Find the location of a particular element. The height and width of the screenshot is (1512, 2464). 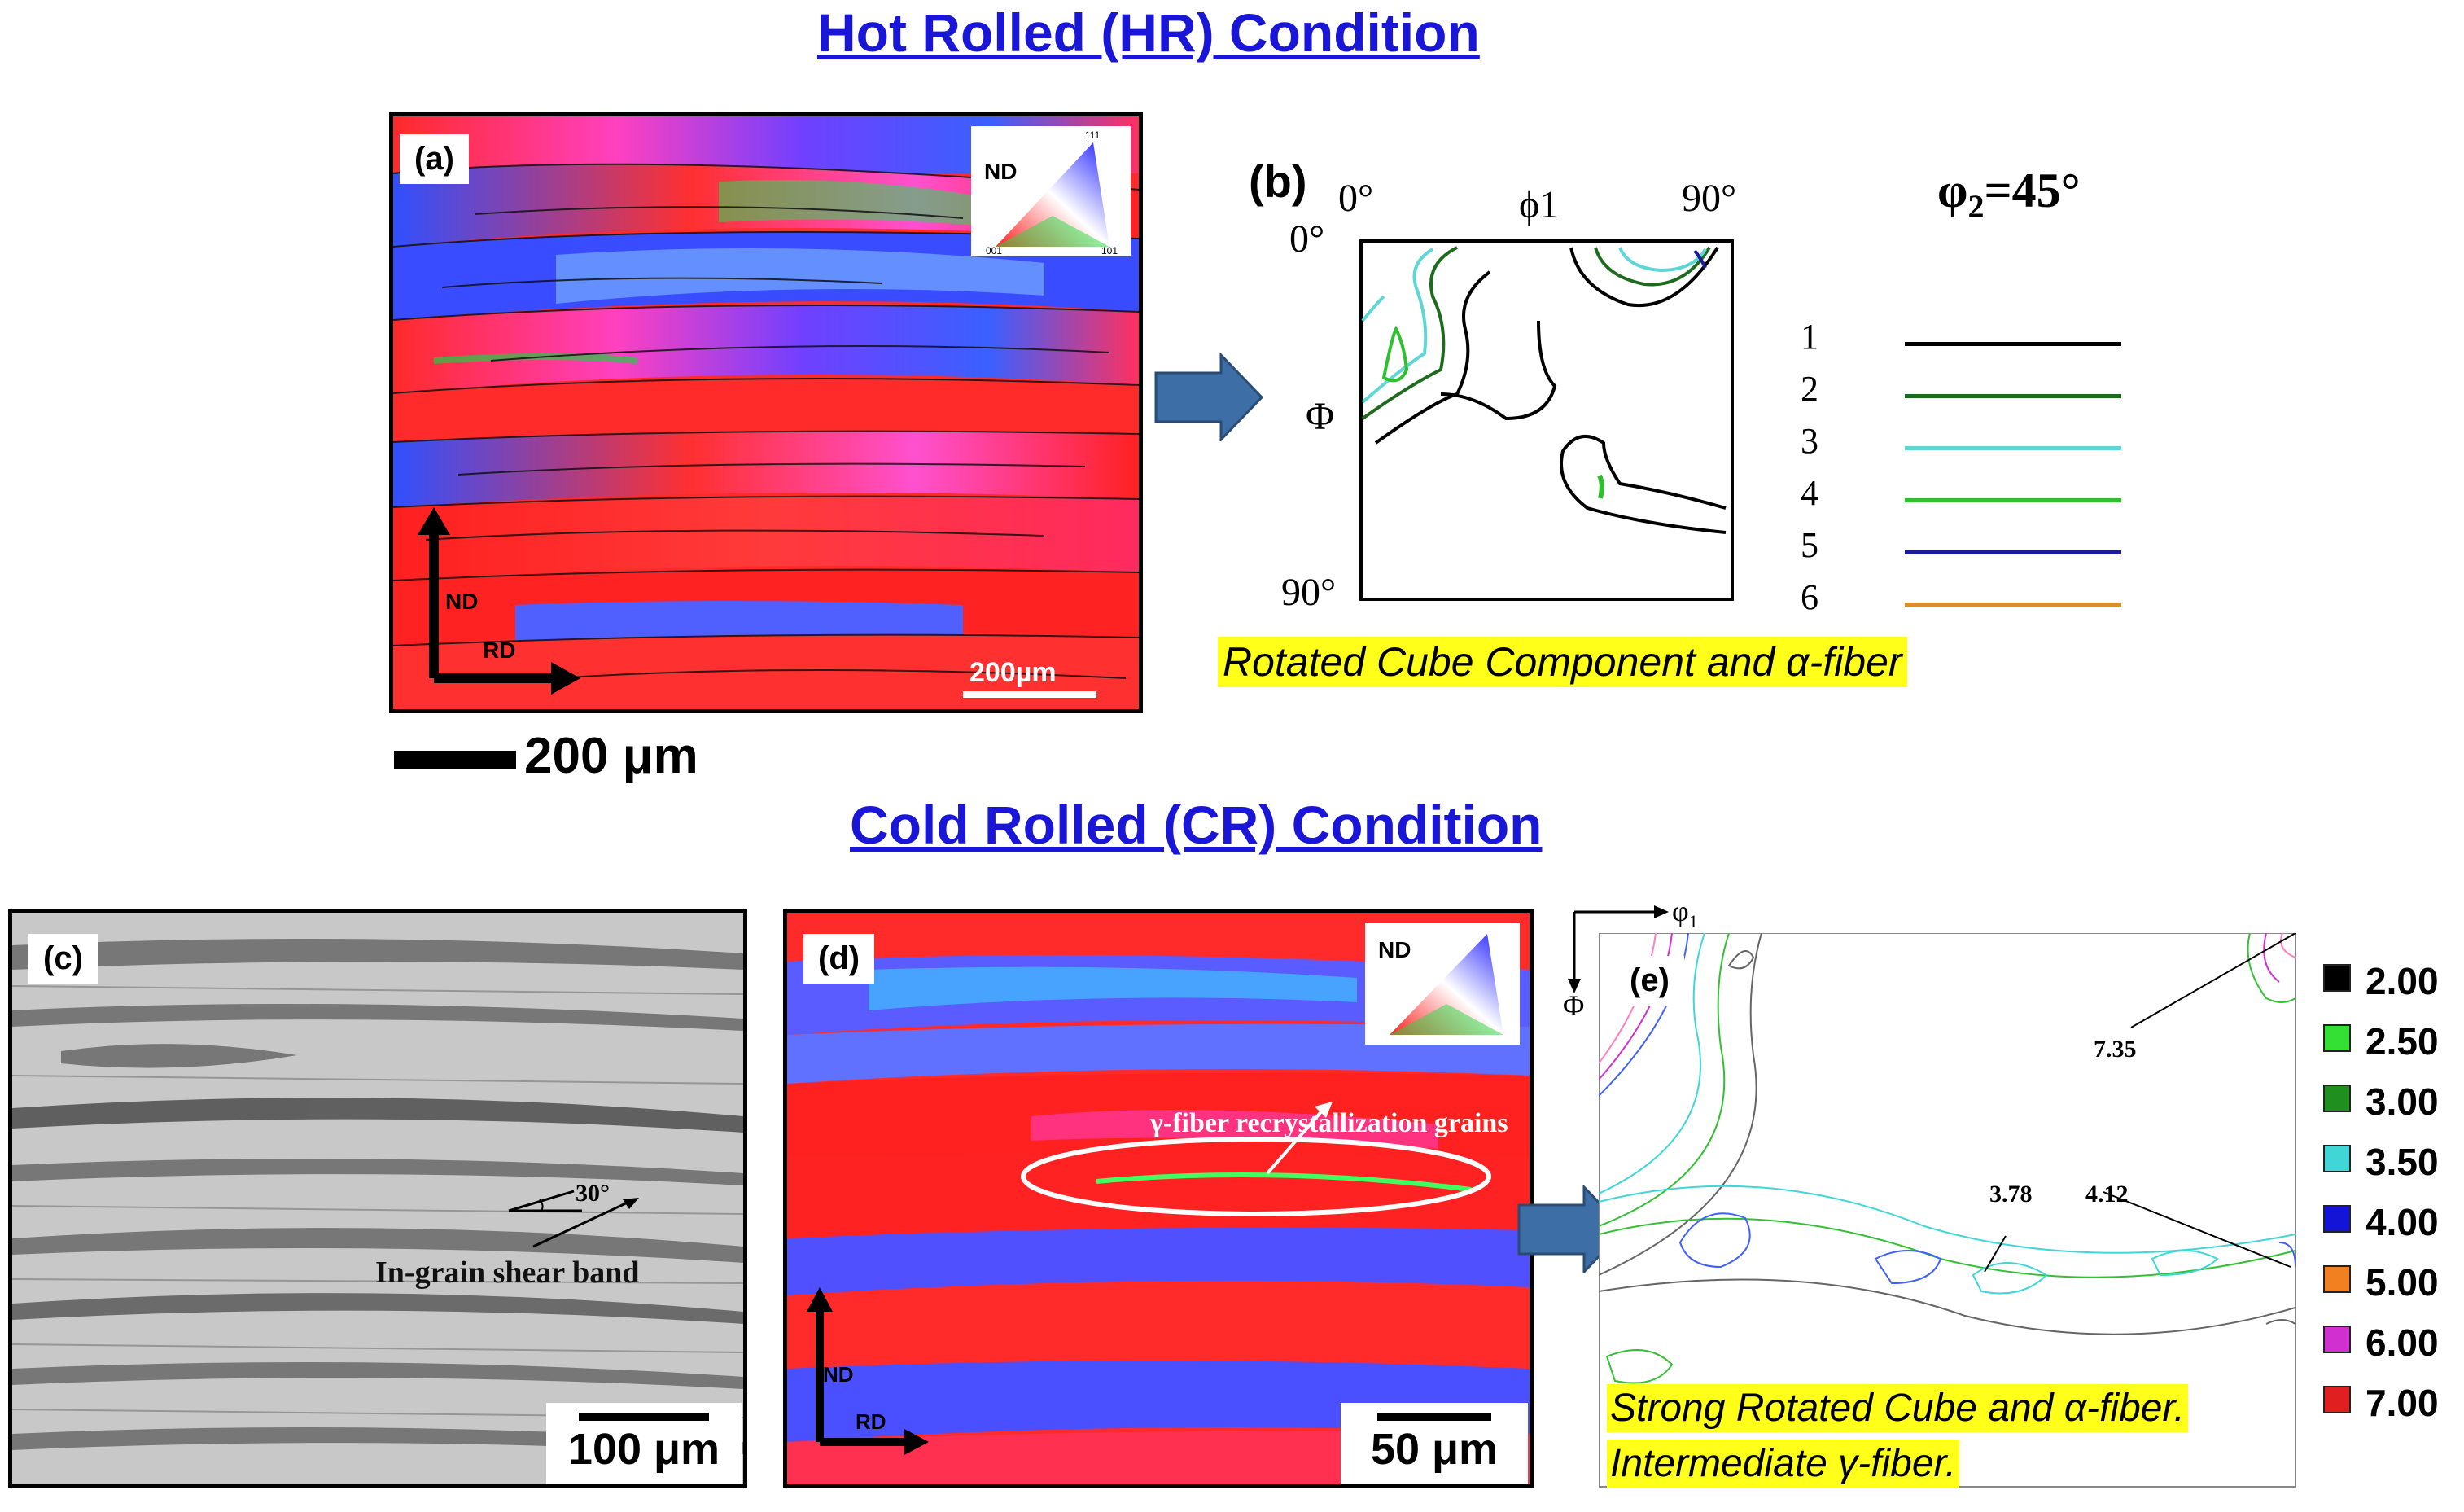

nd-rd-axes-icon is located at coordinates (499, 601).